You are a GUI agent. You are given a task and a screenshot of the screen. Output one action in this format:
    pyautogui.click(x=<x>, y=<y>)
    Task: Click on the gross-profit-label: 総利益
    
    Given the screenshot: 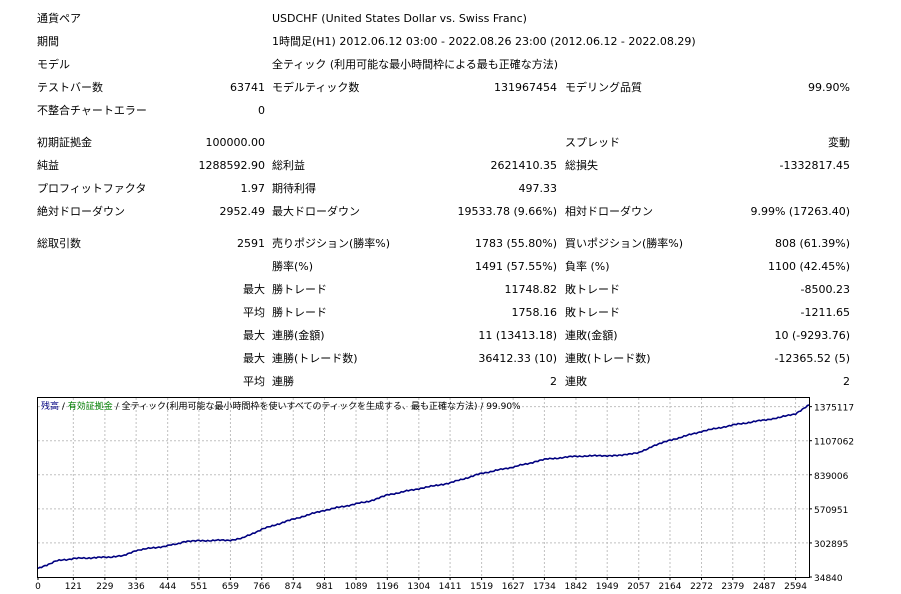 What is the action you would take?
    pyautogui.click(x=288, y=165)
    